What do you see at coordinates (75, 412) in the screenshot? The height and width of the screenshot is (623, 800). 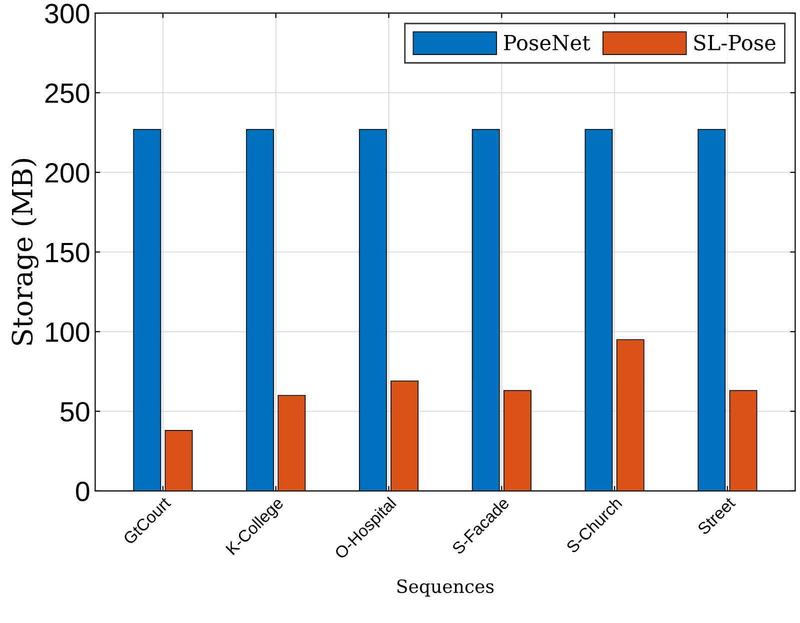 I see `y-tick-label: 50` at bounding box center [75, 412].